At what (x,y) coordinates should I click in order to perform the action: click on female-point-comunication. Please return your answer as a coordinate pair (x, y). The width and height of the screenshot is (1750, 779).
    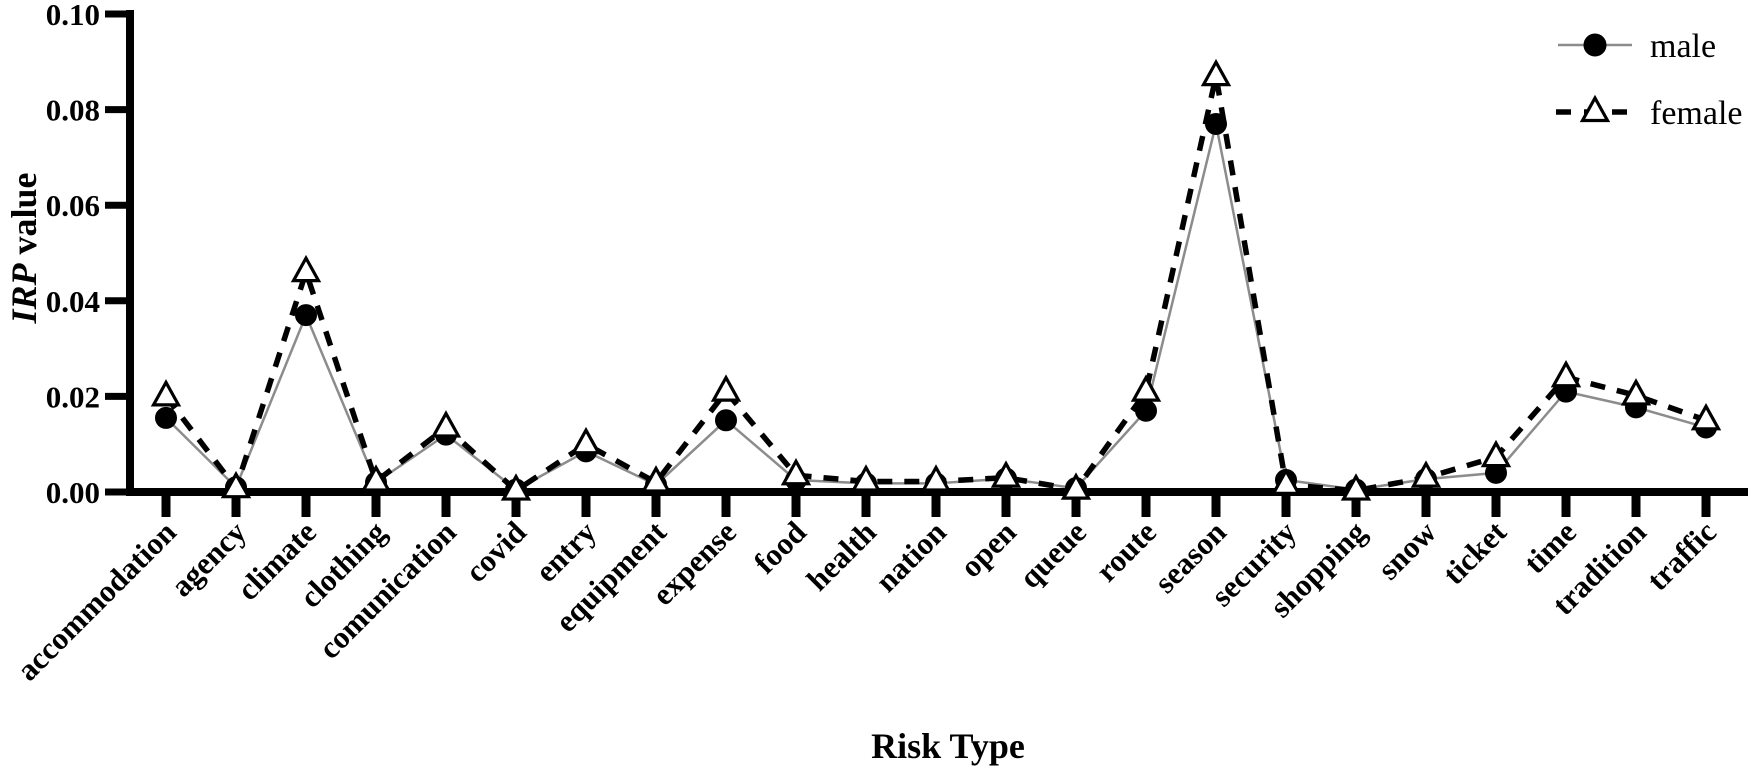
    Looking at the image, I should click on (446, 424).